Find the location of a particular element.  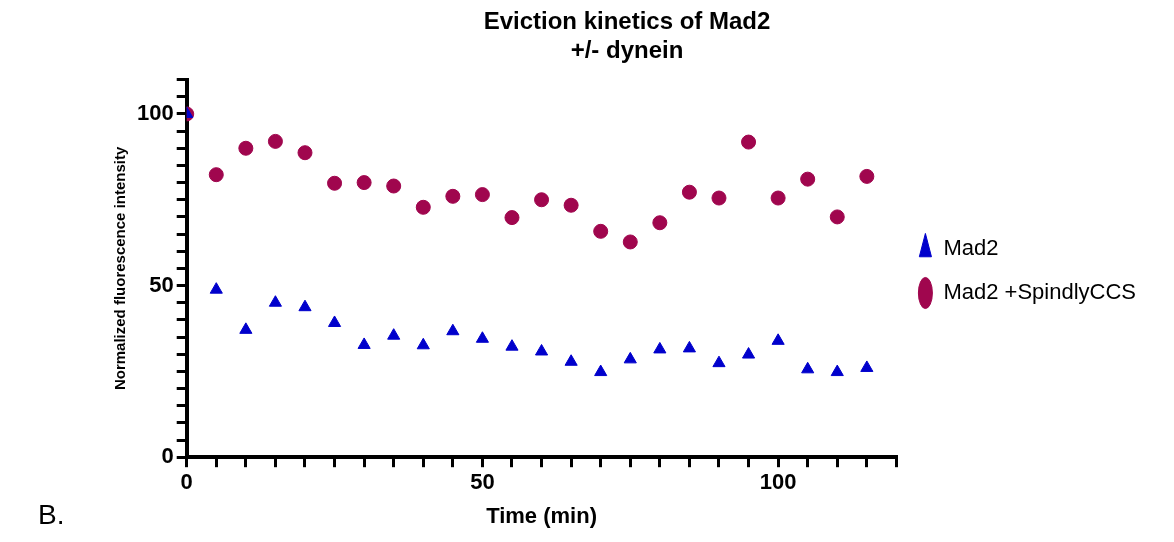

y-tick-label: 0 is located at coordinates (167, 456).